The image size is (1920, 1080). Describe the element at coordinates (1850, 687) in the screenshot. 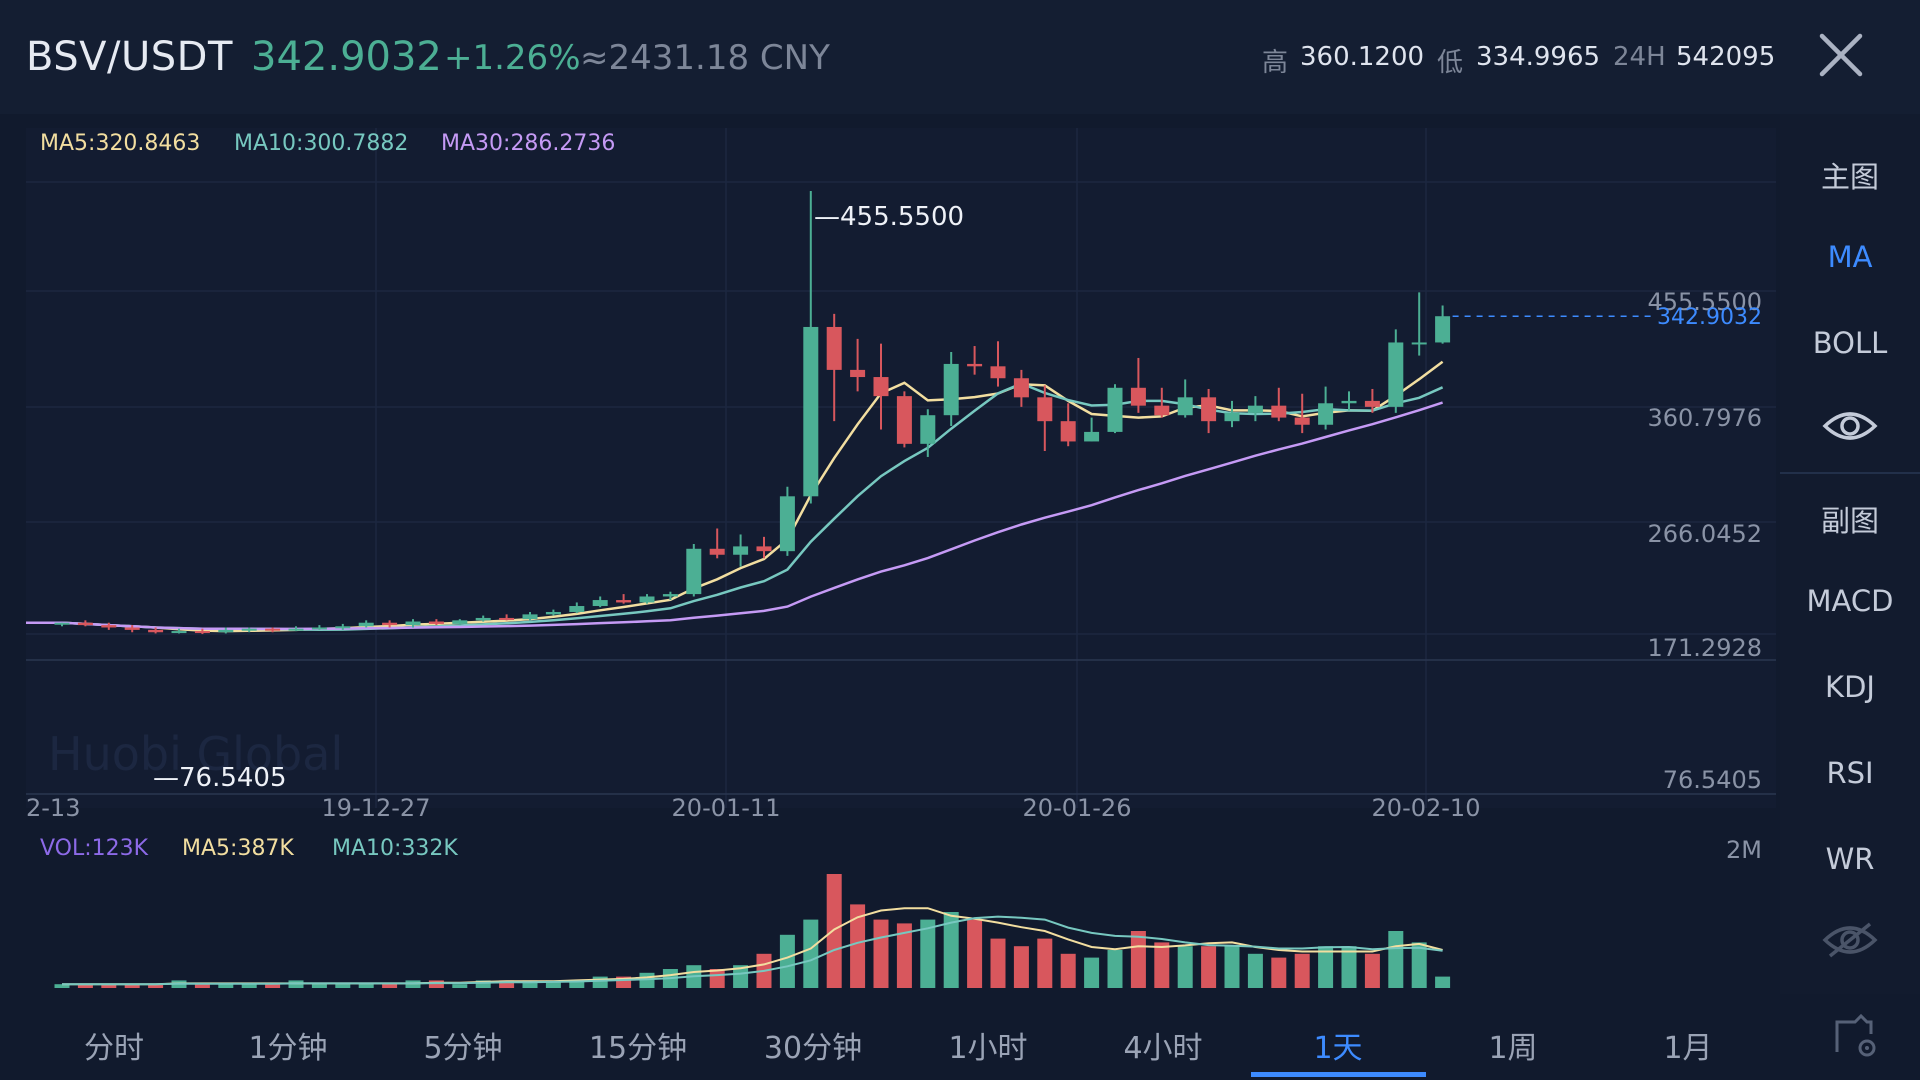

I see `indicator-kdj: KDJ` at that location.